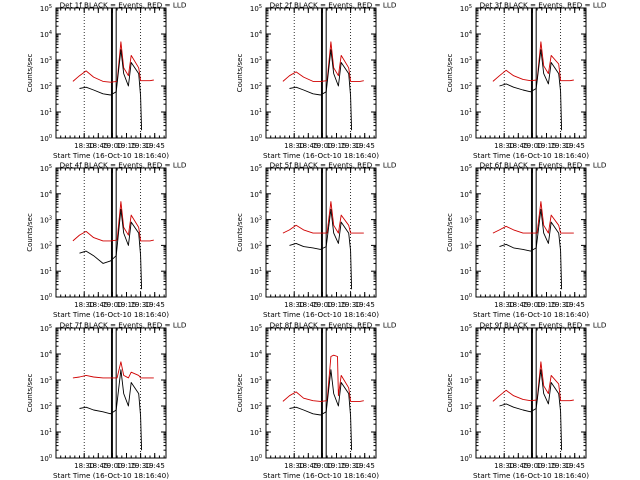 This screenshot has width=640, height=480. What do you see at coordinates (123, 5) in the screenshot?
I see `chart-title: Det 1f BLACK = Events, RED = LLD` at bounding box center [123, 5].